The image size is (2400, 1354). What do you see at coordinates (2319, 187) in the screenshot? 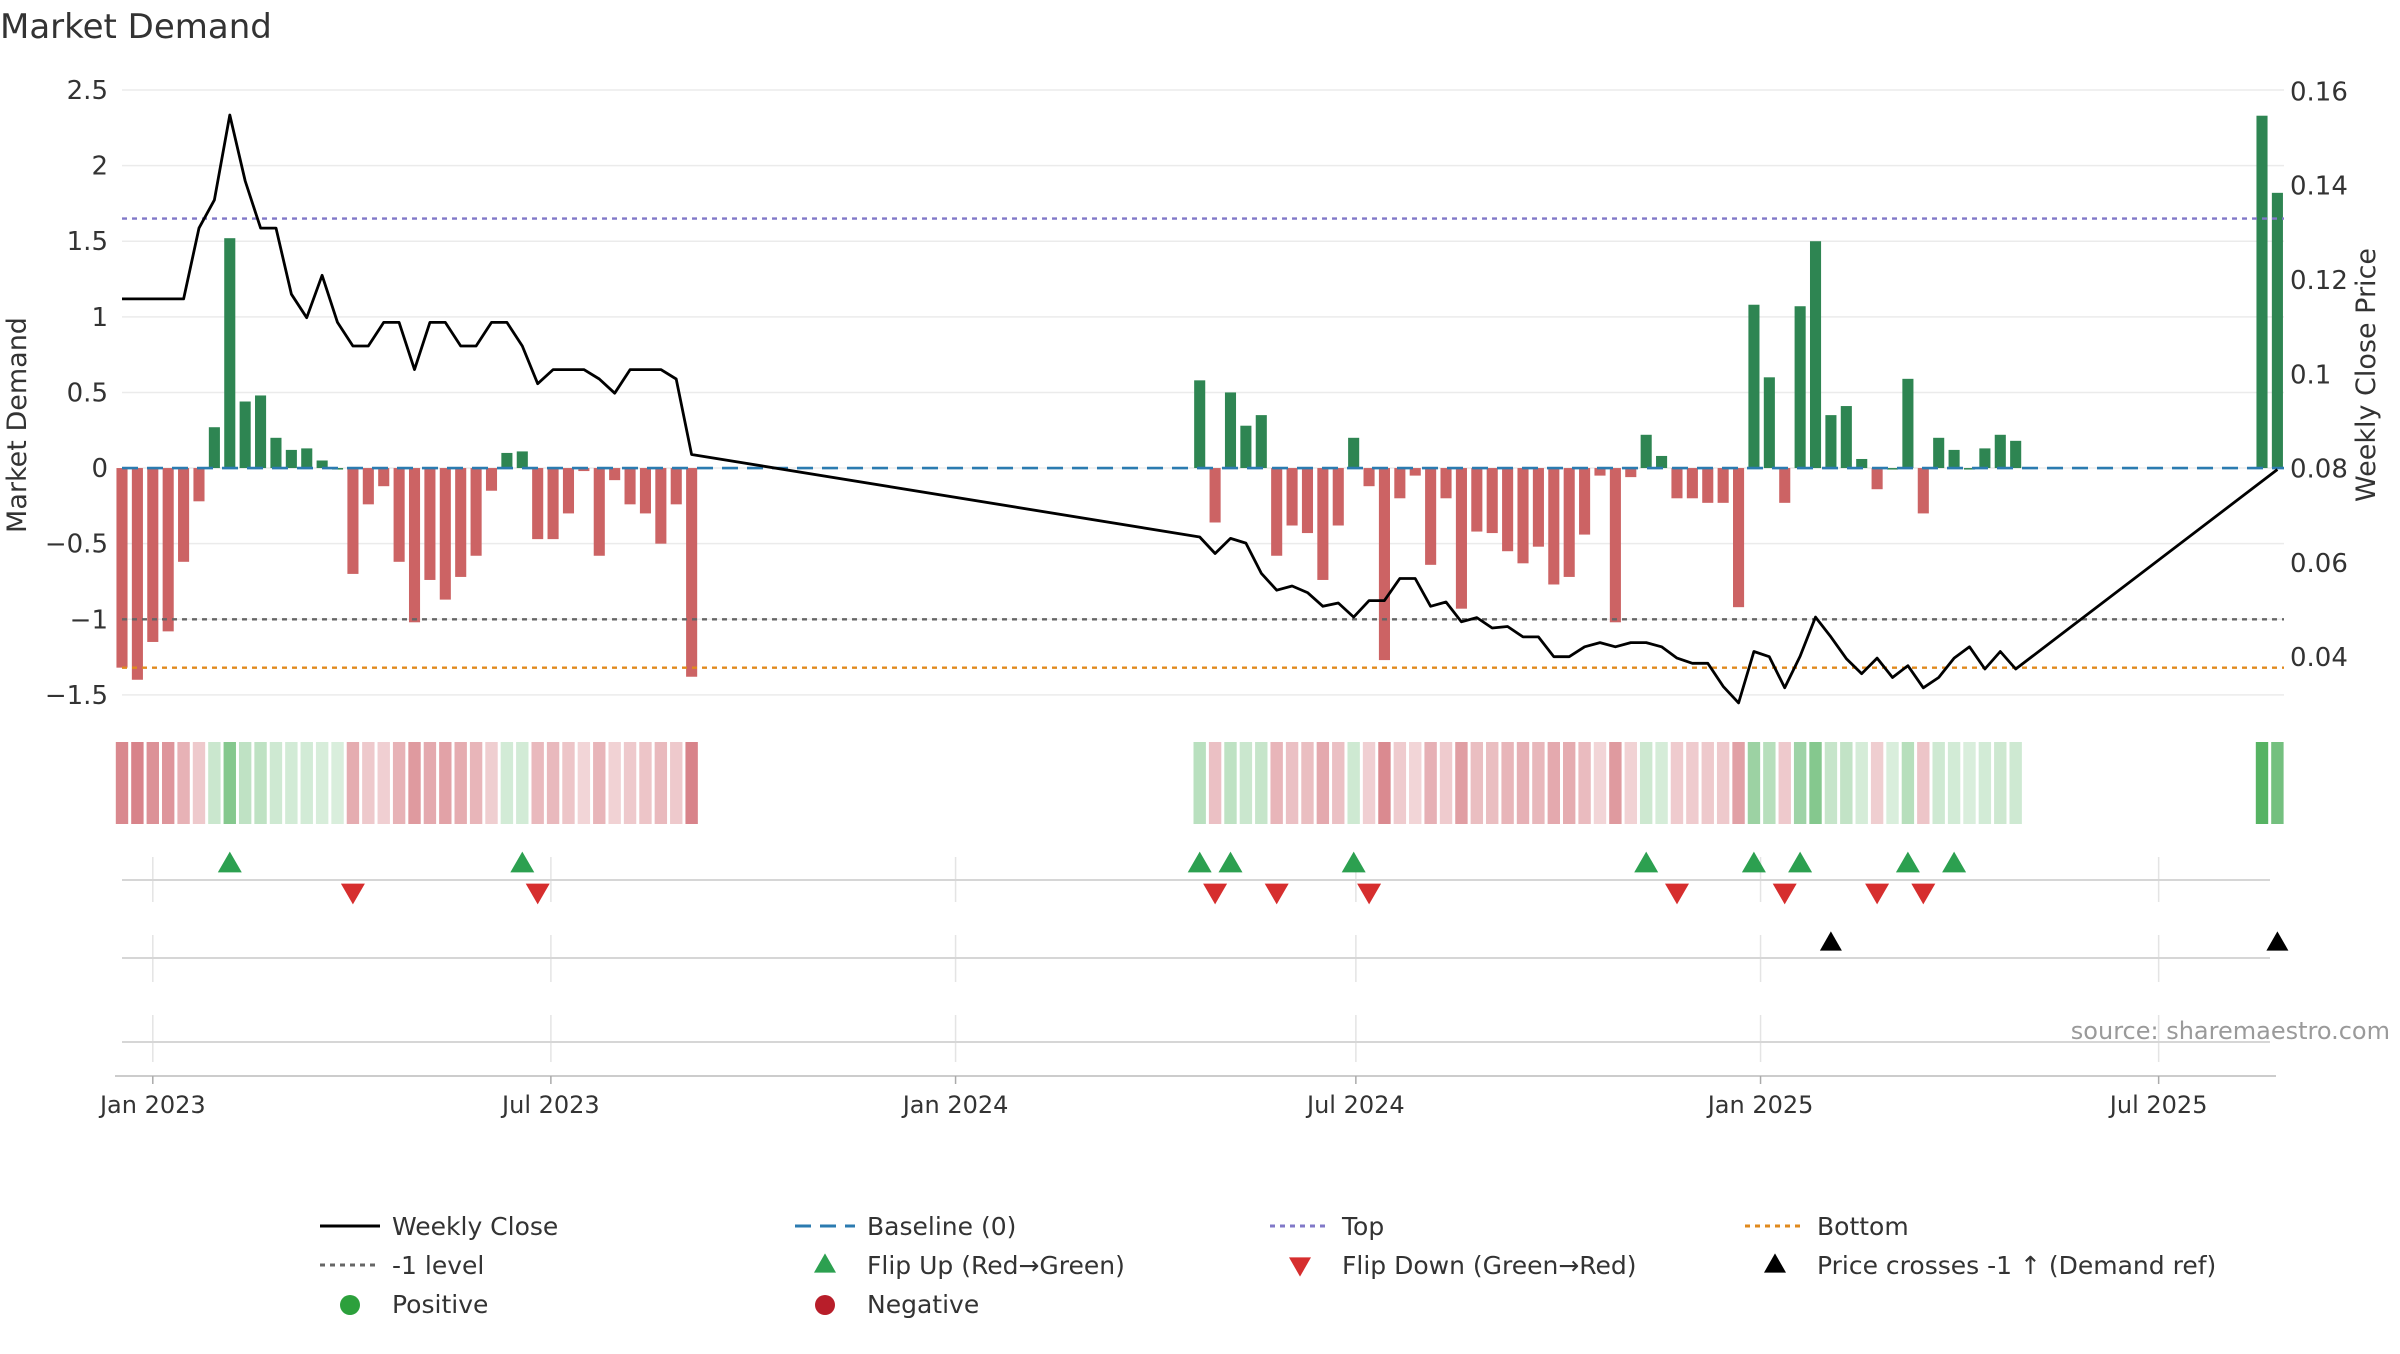
I see `y2-tick-label: 0.14` at bounding box center [2319, 187].